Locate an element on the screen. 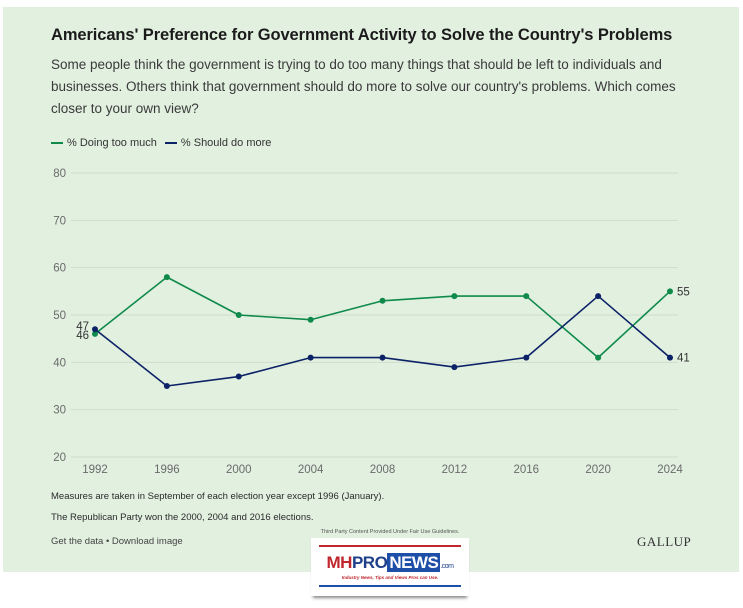  data-label: 41 is located at coordinates (683, 359).